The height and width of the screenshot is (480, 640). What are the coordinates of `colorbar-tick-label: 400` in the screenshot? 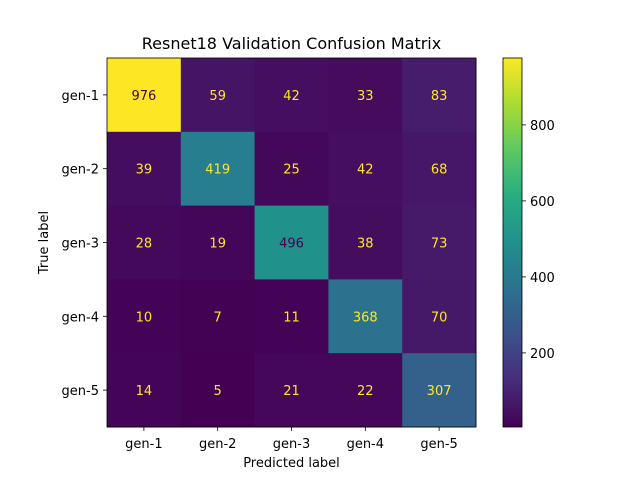 It's located at (542, 278).